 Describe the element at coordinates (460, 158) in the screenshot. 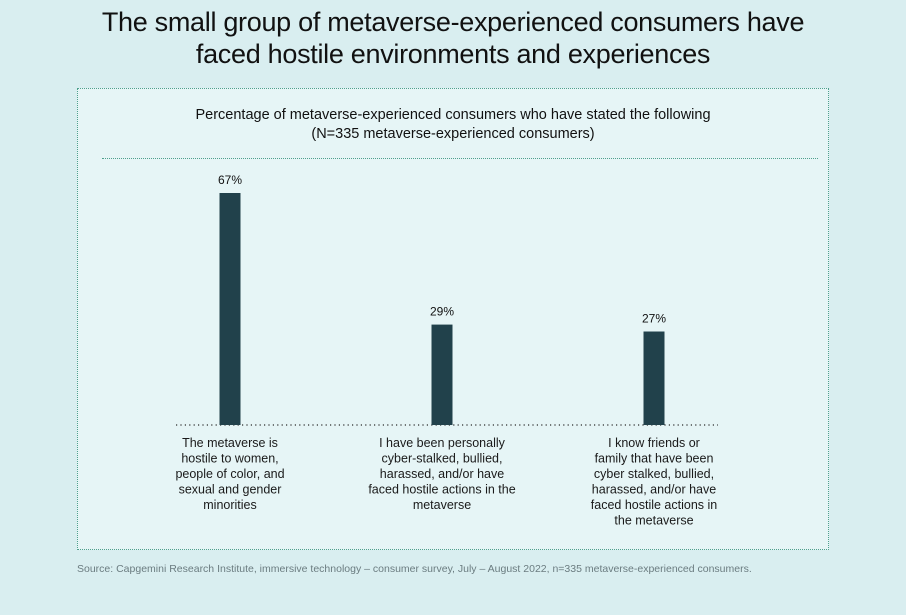

I see `title-separator` at that location.